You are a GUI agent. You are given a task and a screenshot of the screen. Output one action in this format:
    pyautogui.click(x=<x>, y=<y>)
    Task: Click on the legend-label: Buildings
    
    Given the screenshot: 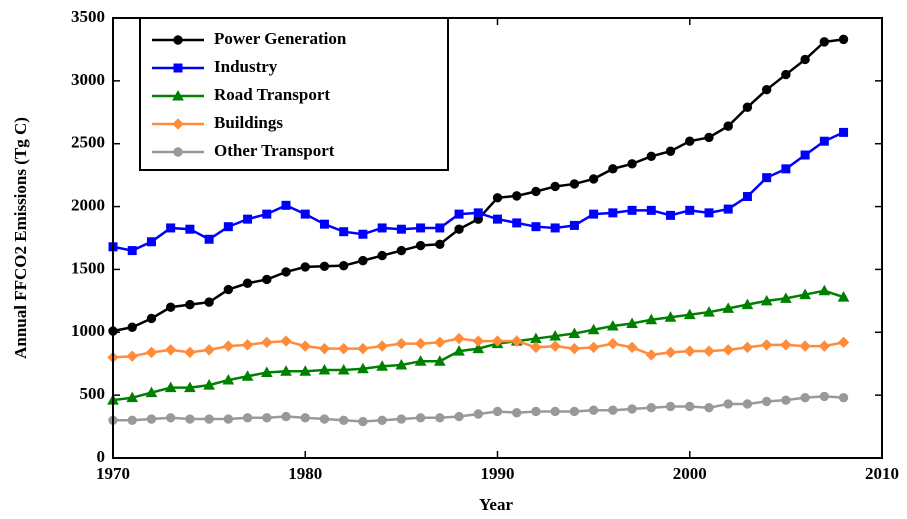 What is the action you would take?
    pyautogui.click(x=248, y=122)
    